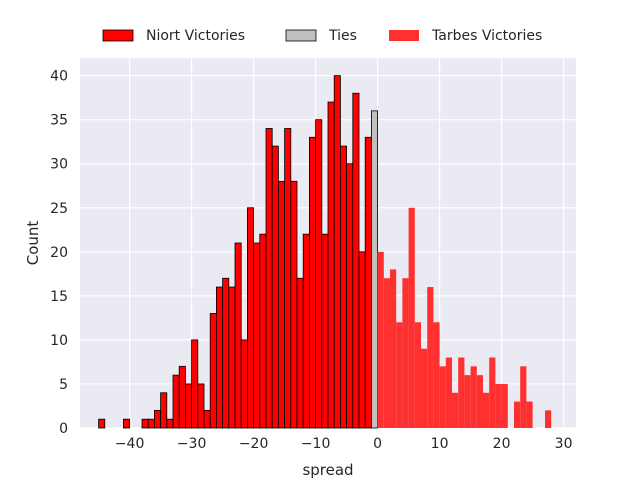 The image size is (640, 484). I want to click on bar-ties, so click(374, 269).